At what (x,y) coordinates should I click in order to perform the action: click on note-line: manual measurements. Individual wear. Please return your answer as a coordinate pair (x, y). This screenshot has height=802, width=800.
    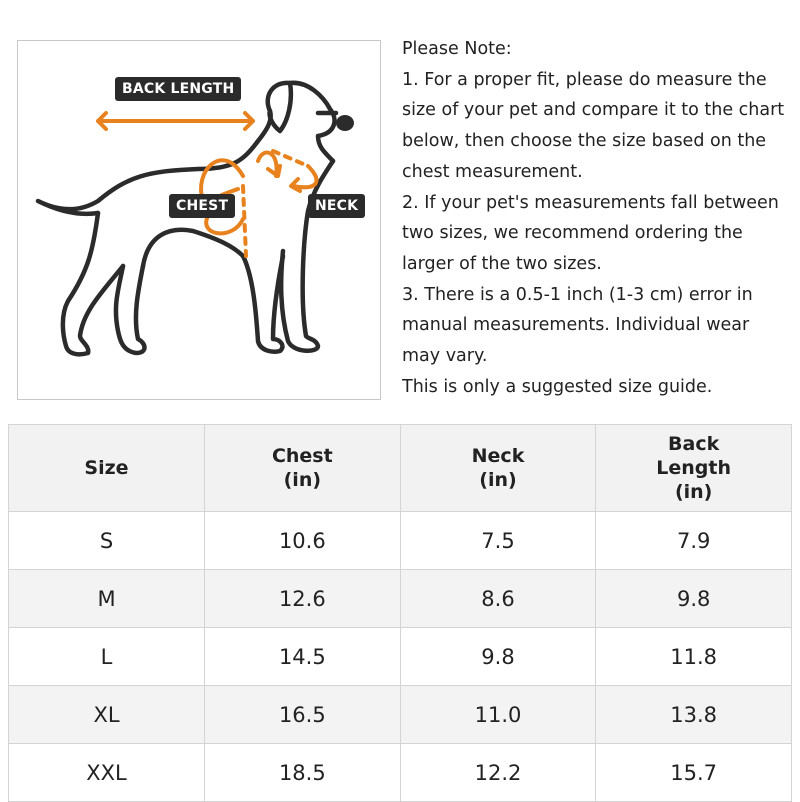
    Looking at the image, I should click on (576, 325).